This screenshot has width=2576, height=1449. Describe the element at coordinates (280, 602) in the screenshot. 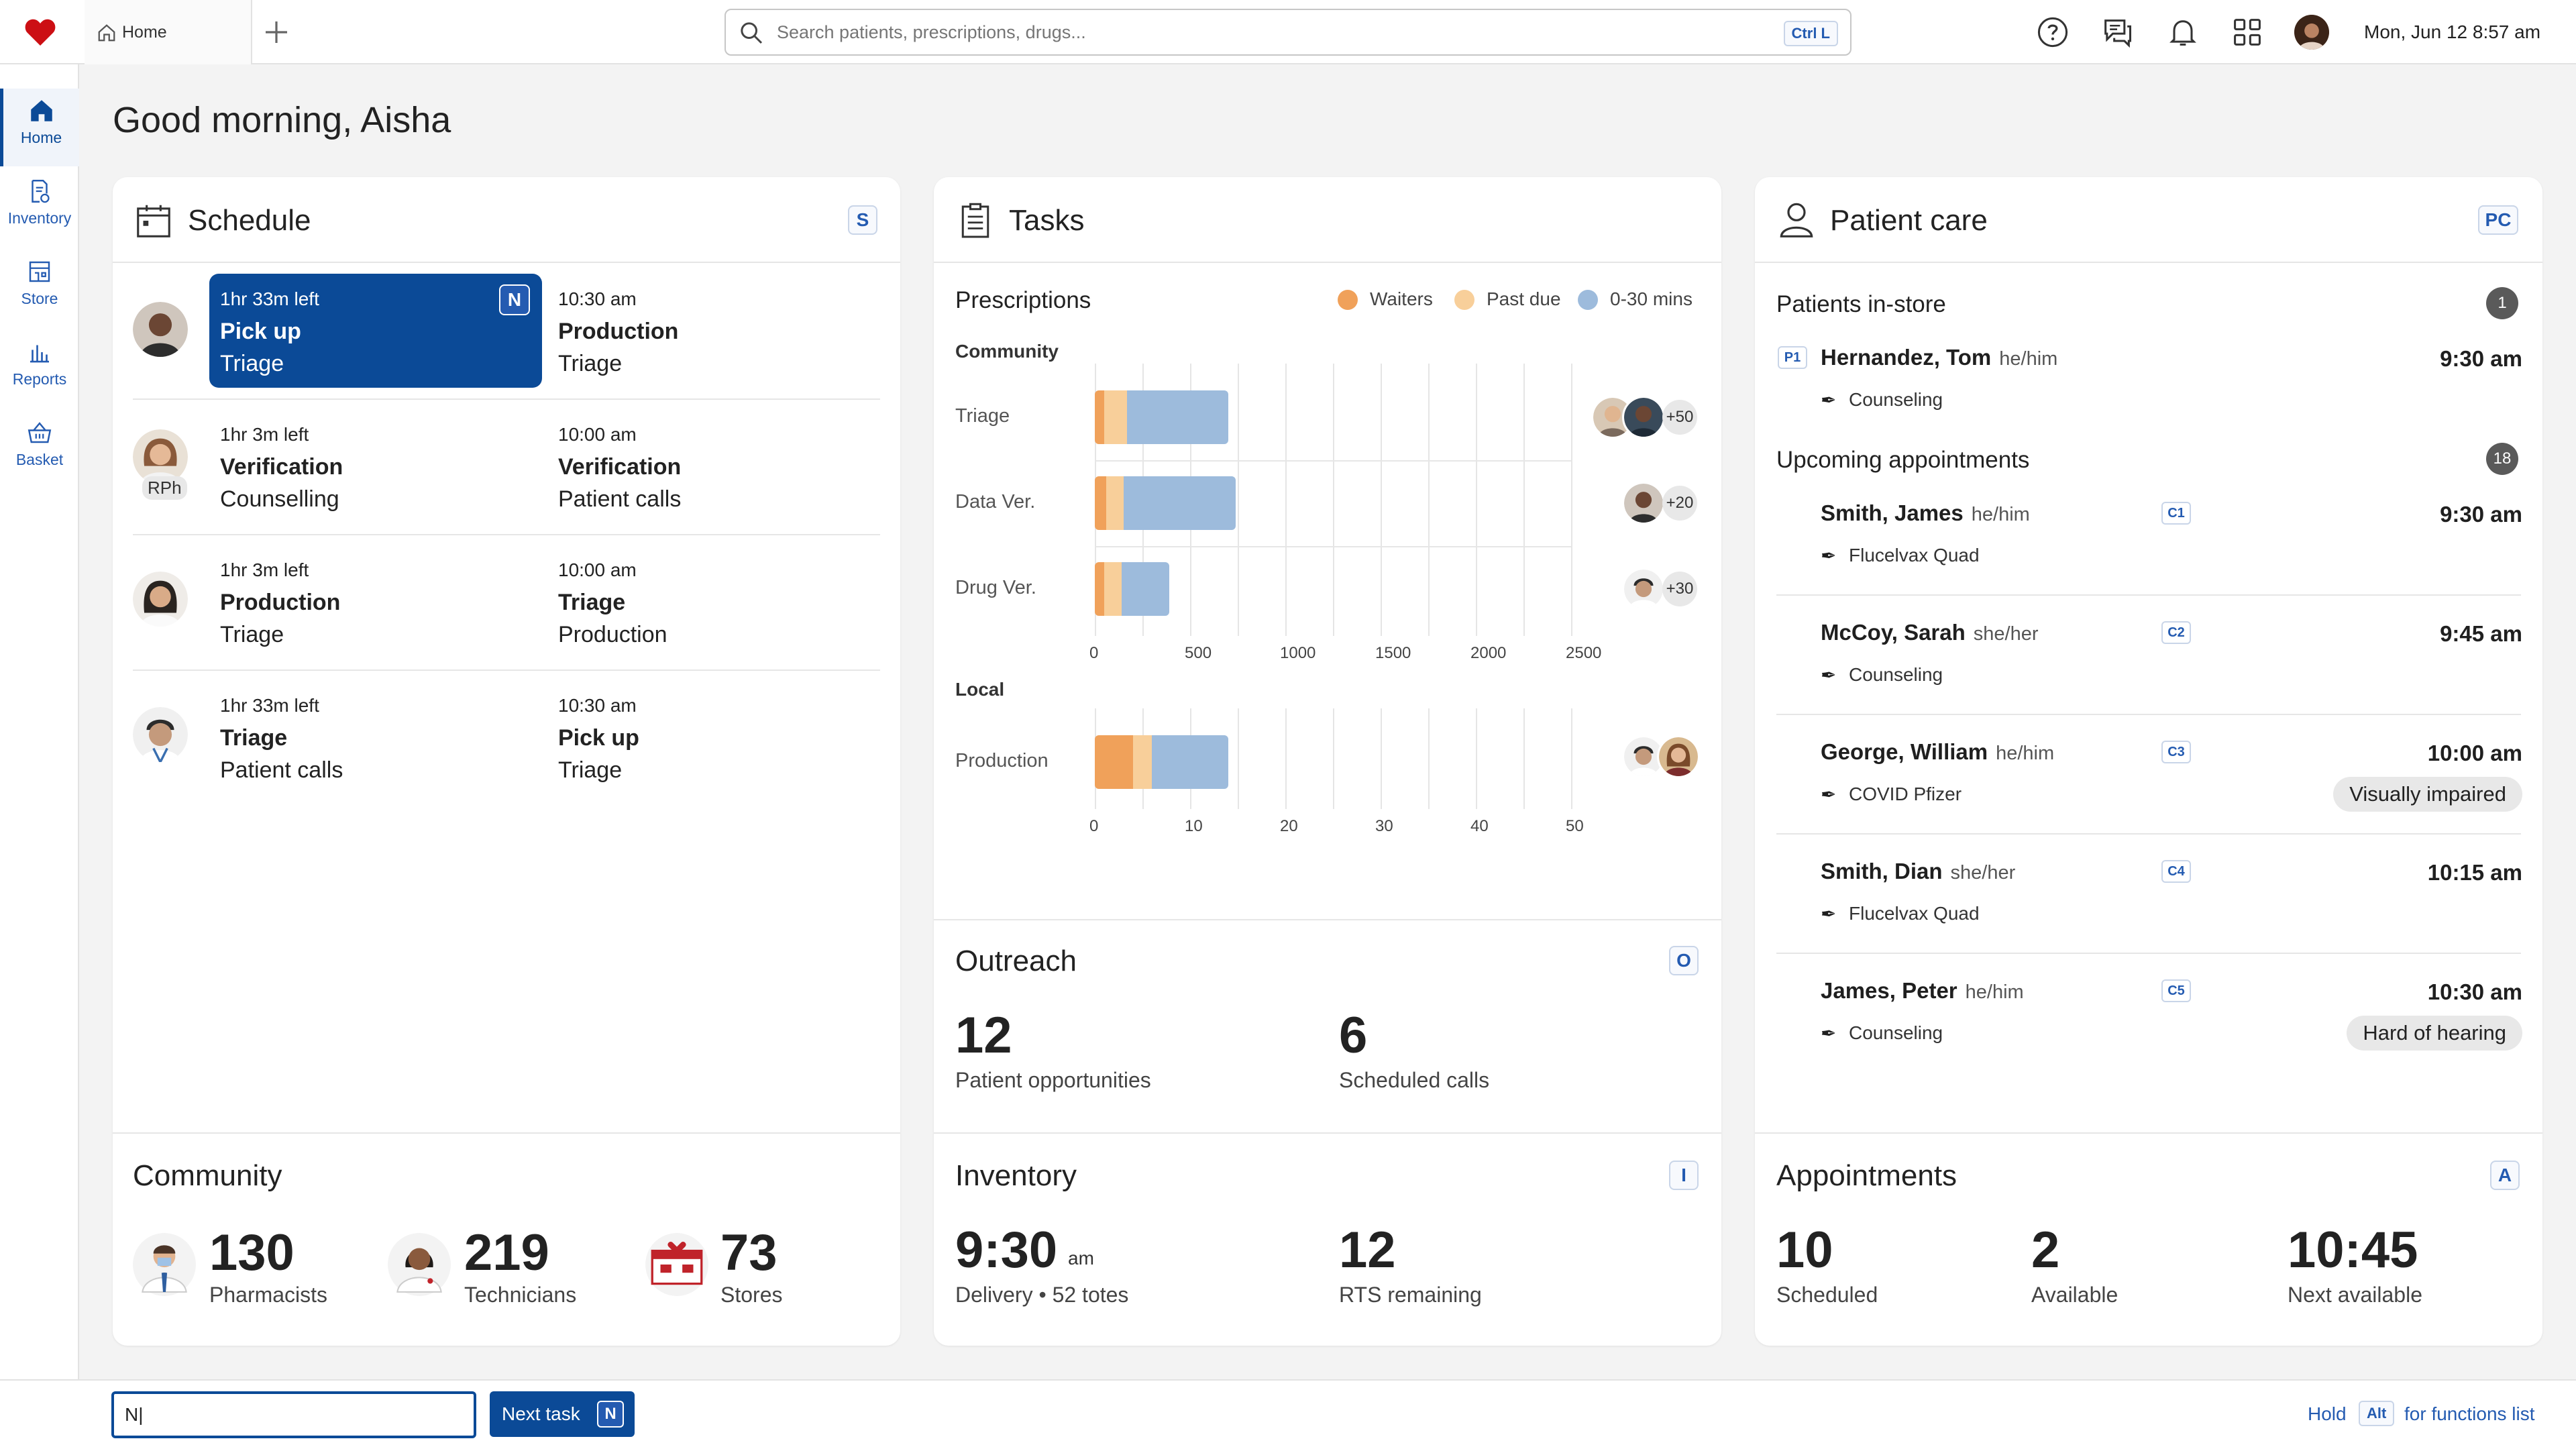

I see `schedule-row-3-left: 1hr 3m left Production Triage` at that location.